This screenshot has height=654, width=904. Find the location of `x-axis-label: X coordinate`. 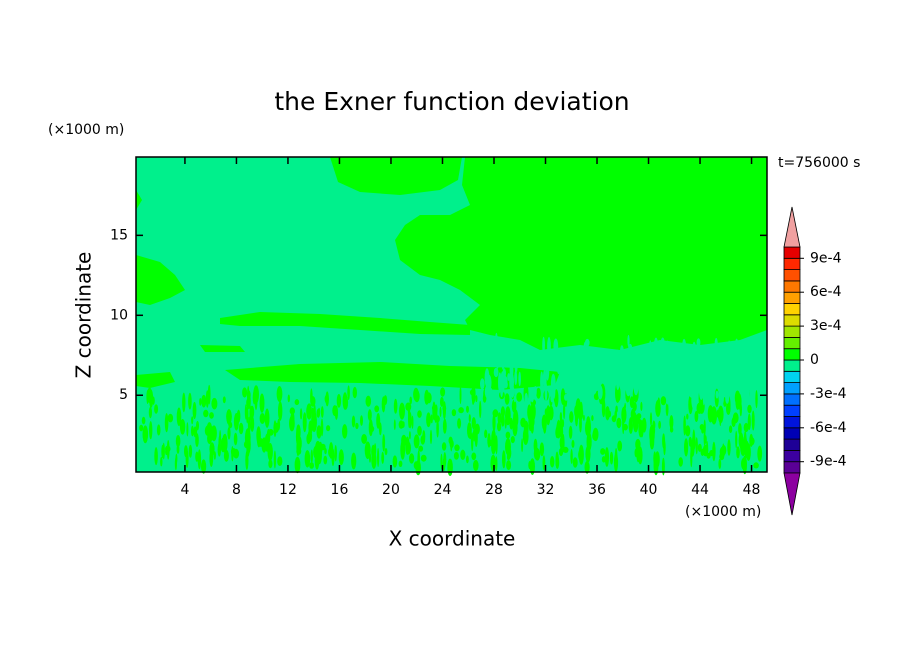

x-axis-label: X coordinate is located at coordinates (452, 539).